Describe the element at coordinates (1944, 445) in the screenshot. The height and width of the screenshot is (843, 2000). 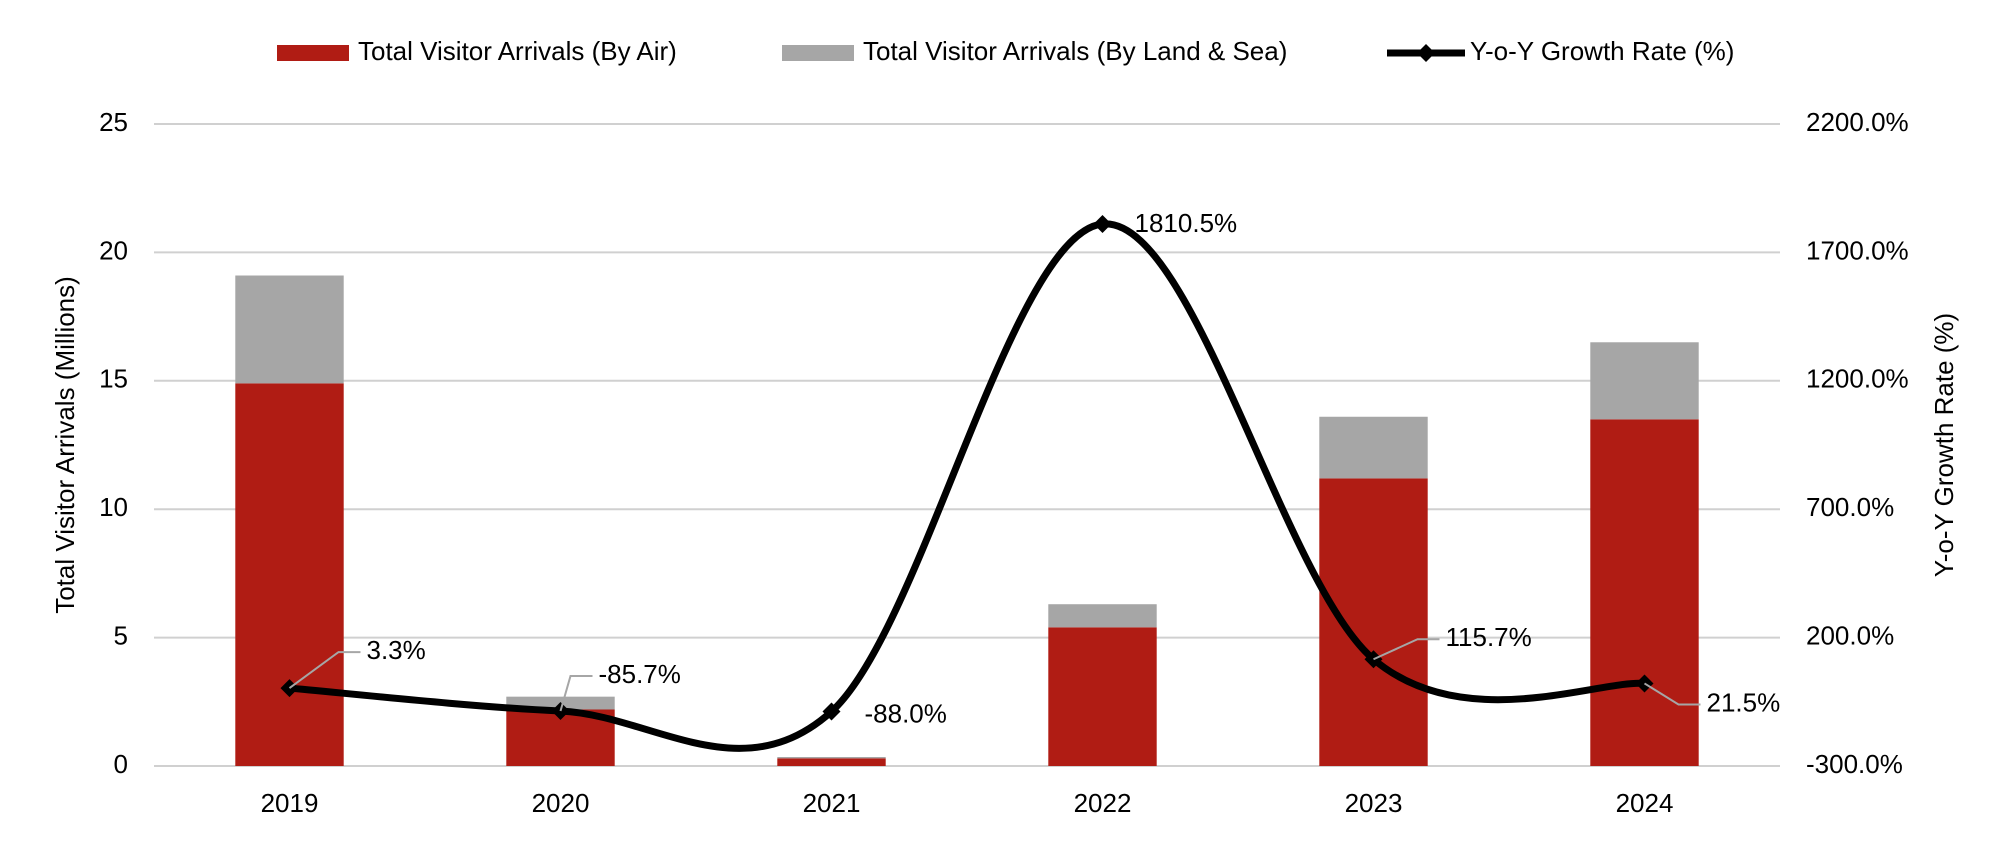
I see `y2-axis-title: Y-o-Y Growth Rate (%)` at that location.